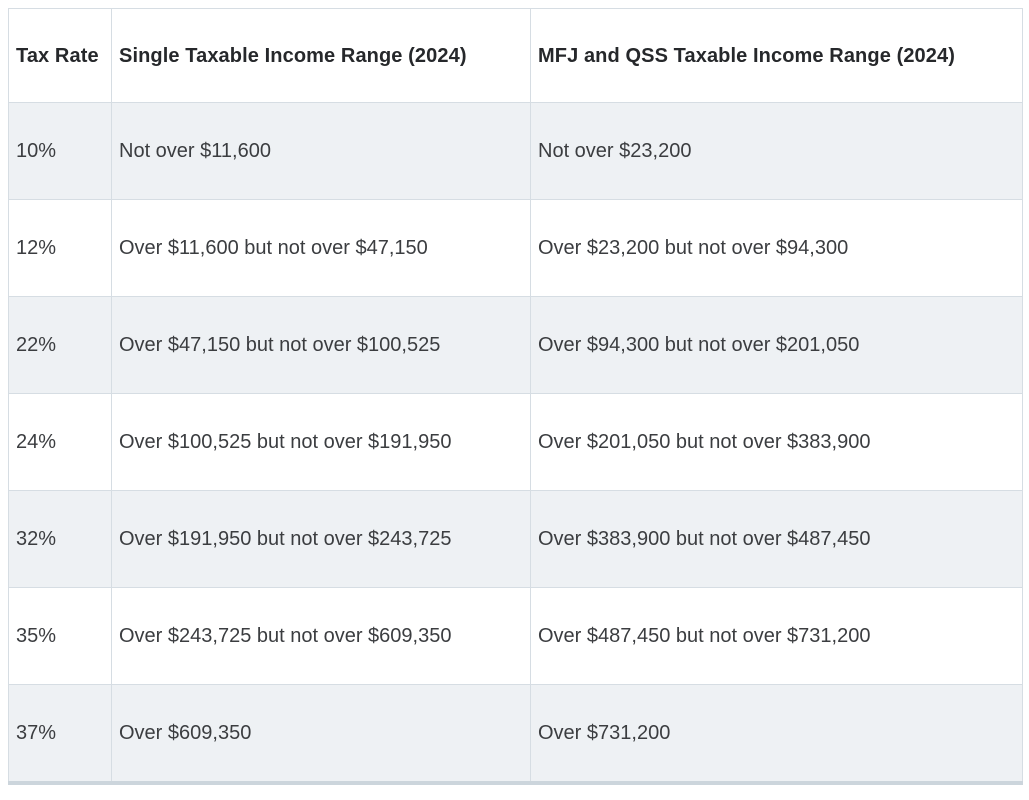 This screenshot has width=1029, height=800. I want to click on table-row: 37% Over $609,350 Over $731,200, so click(515, 734).